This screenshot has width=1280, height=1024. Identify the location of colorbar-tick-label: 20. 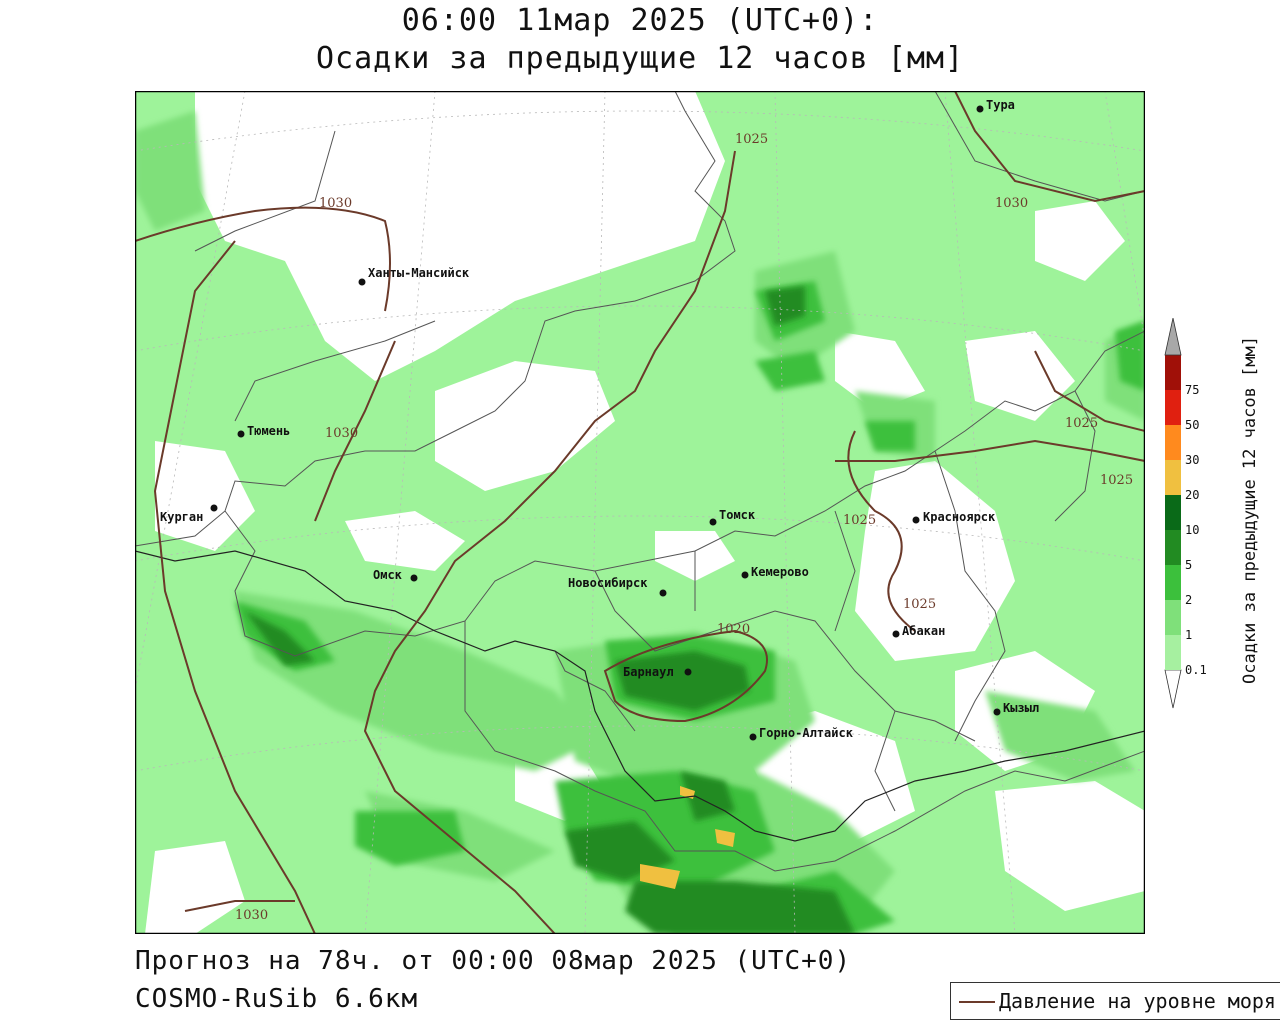
(1192, 495).